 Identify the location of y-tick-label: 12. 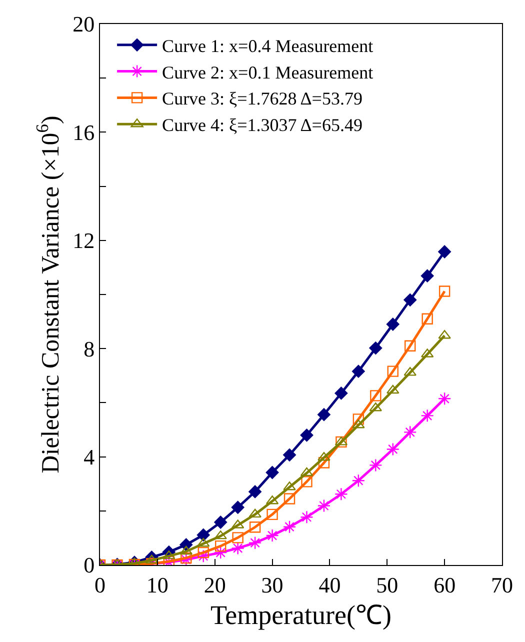
(83, 241).